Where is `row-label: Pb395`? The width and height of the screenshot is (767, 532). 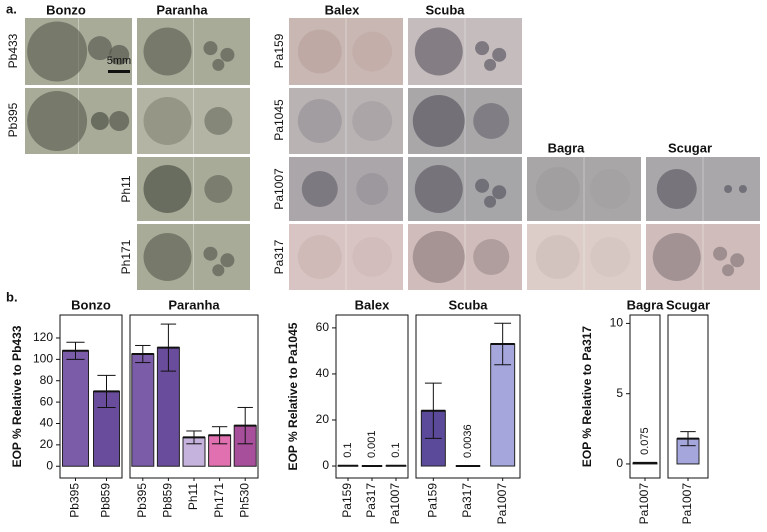
row-label: Pb395 is located at coordinates (13, 119).